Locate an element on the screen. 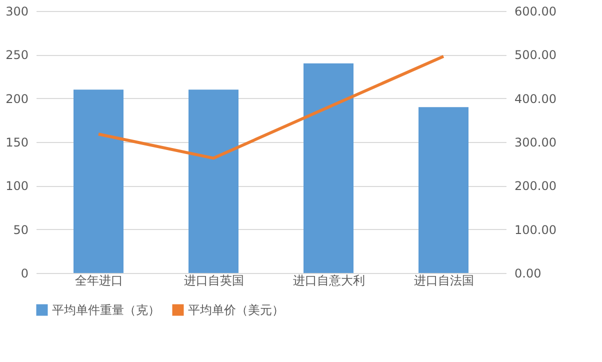  legend-label: 平均单价（美元） is located at coordinates (236, 310).